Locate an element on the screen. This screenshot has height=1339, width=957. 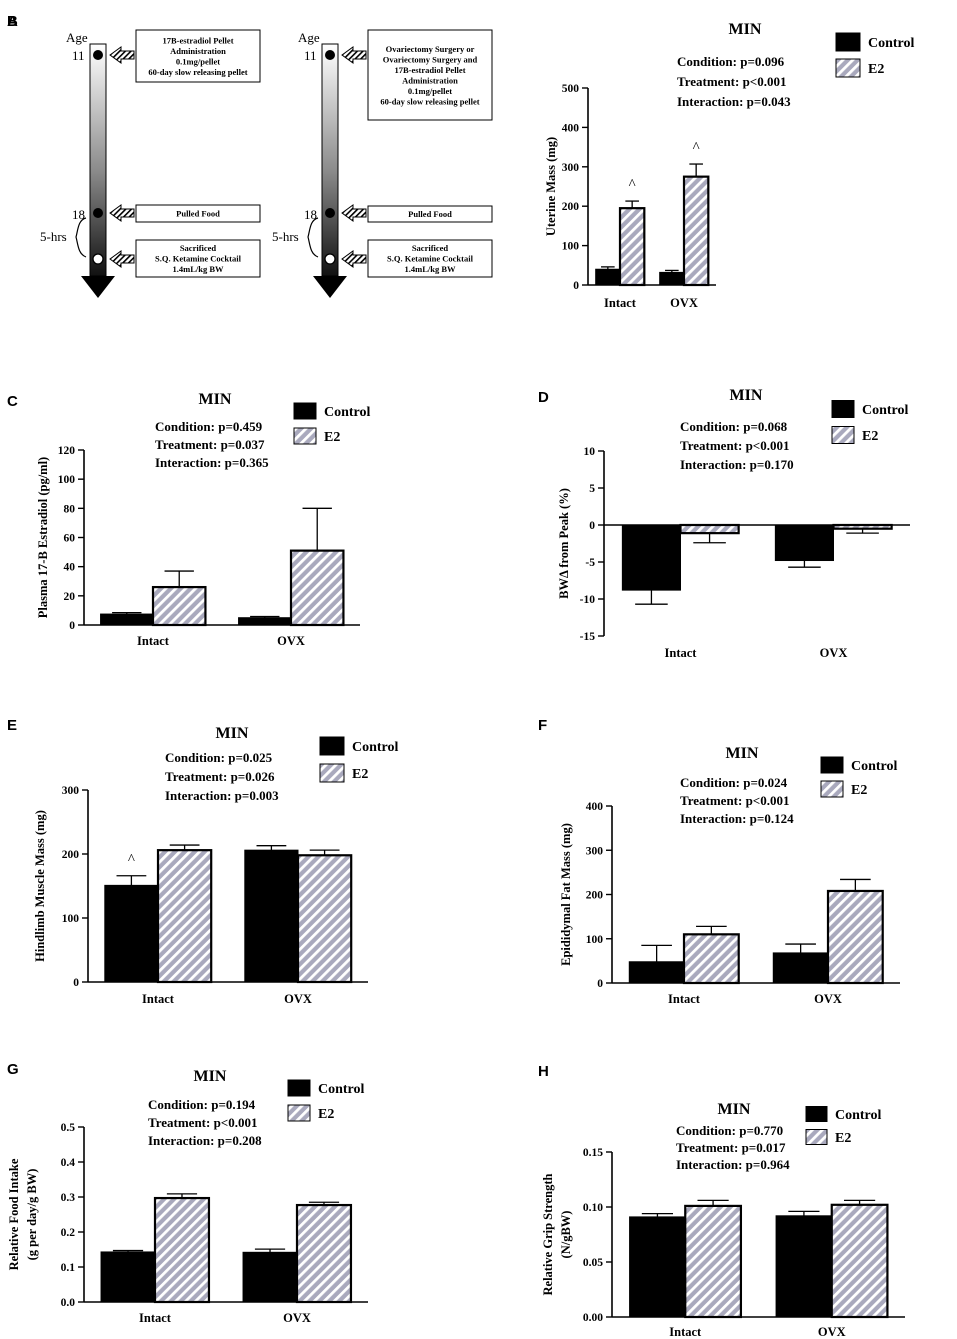
event-text: Administration is located at coordinates (430, 80).